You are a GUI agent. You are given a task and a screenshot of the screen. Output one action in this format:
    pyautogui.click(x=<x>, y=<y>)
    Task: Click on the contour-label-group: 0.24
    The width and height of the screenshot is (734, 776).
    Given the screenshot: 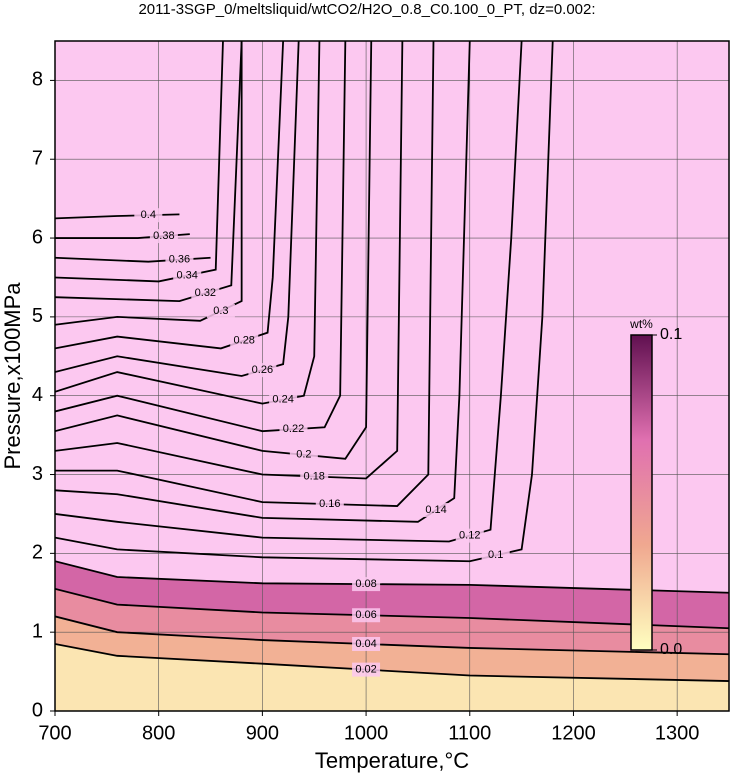 What is the action you would take?
    pyautogui.click(x=283, y=399)
    